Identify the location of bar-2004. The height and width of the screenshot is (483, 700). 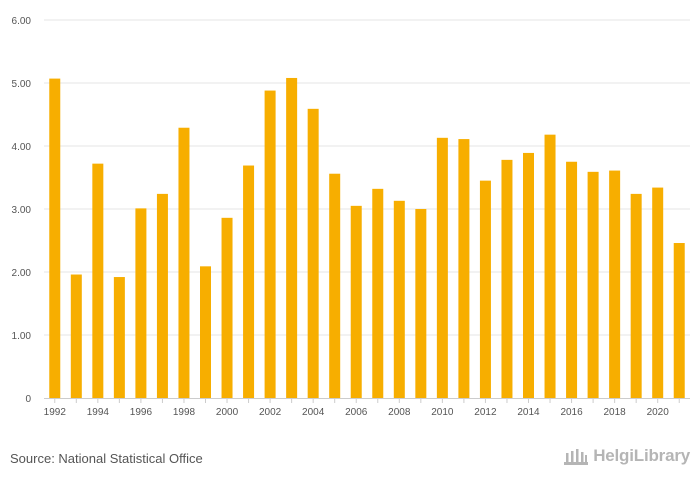
(313, 253).